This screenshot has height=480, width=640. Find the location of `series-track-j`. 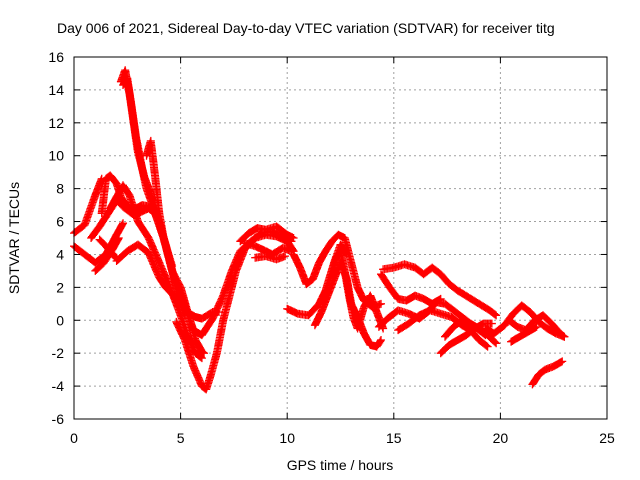

series-track-j is located at coordinates (144, 269).